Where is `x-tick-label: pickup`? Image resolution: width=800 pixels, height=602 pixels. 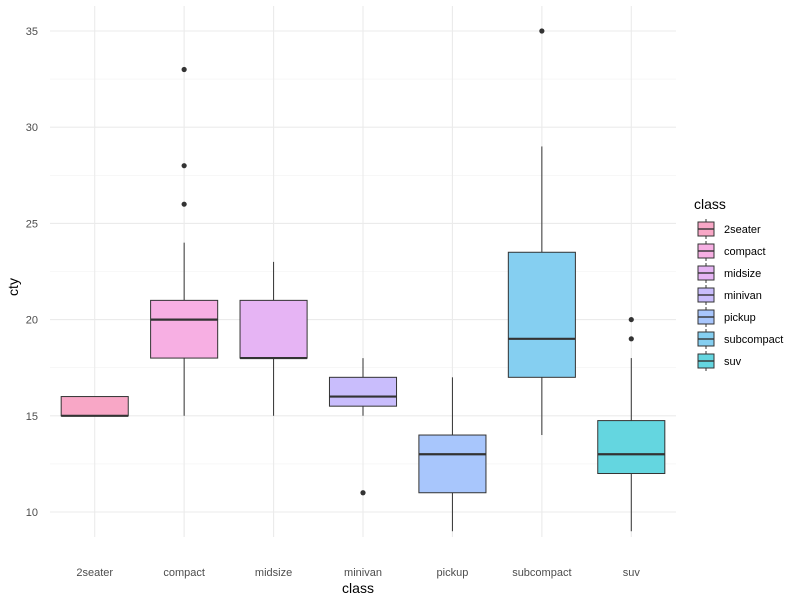 x-tick-label: pickup is located at coordinates (453, 573).